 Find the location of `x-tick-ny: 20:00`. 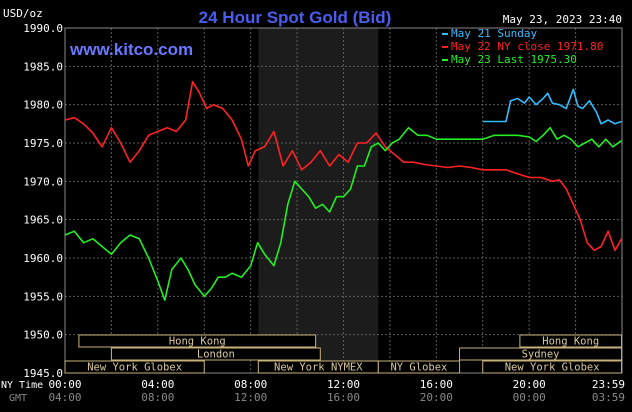

x-tick-ny: 20:00 is located at coordinates (529, 384).